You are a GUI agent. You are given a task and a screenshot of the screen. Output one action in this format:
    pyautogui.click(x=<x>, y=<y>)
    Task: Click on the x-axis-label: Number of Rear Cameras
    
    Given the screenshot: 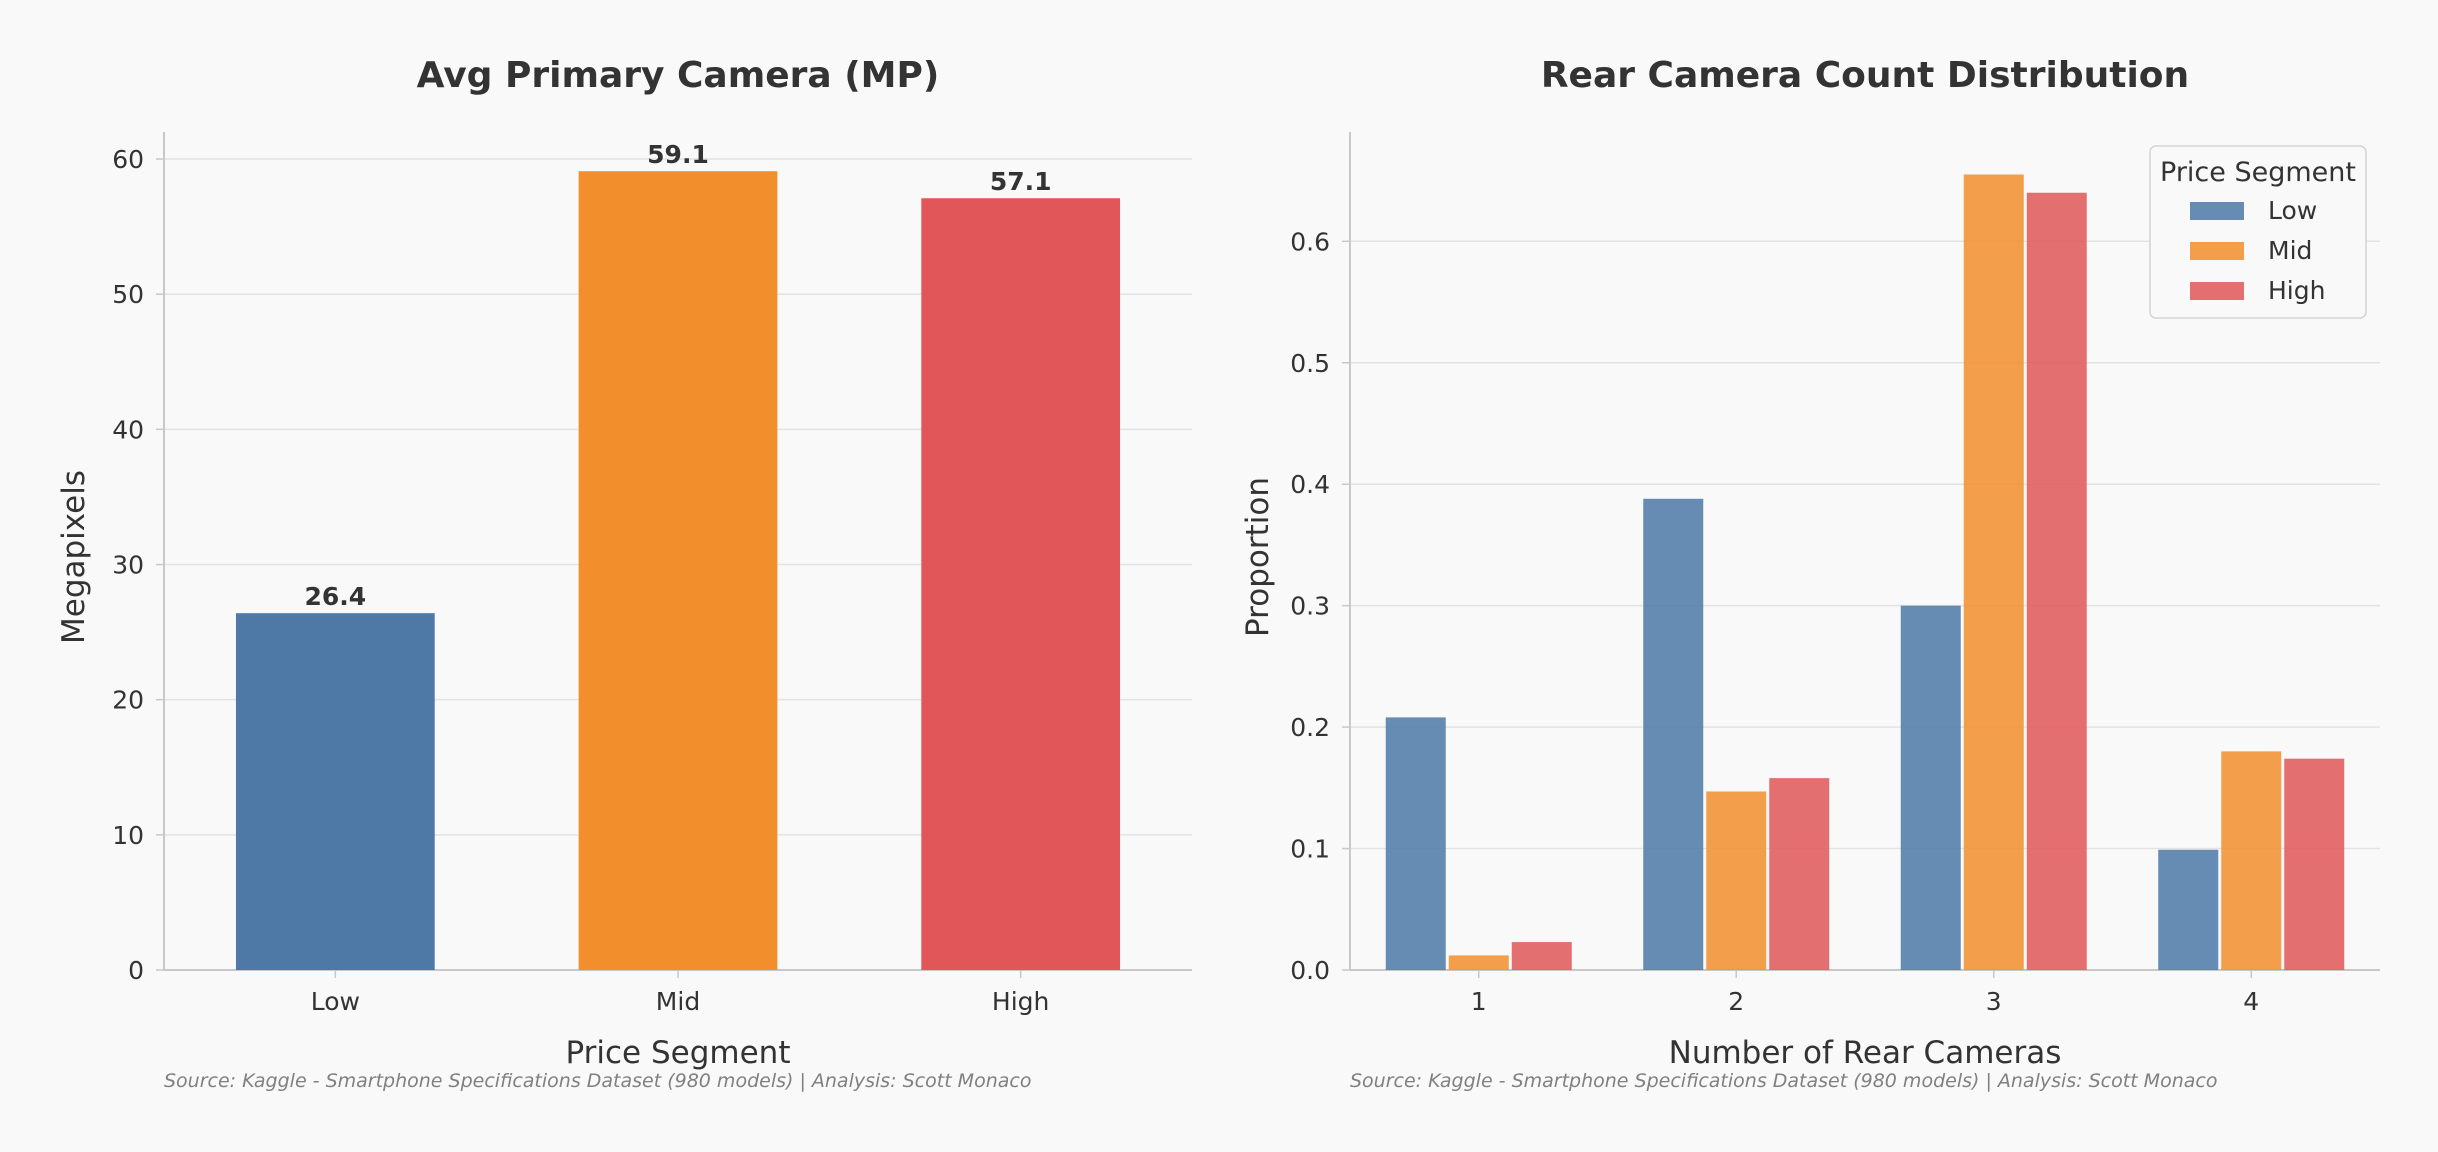 What is the action you would take?
    pyautogui.click(x=1865, y=1053)
    